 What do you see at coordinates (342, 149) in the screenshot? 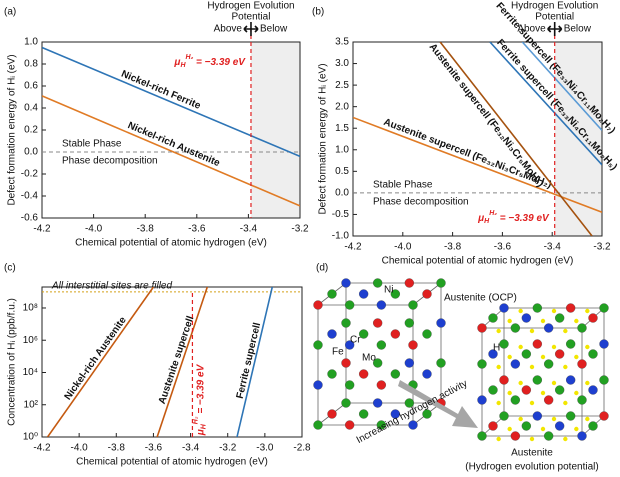
I see `y-tick-label: 1.0` at bounding box center [342, 149].